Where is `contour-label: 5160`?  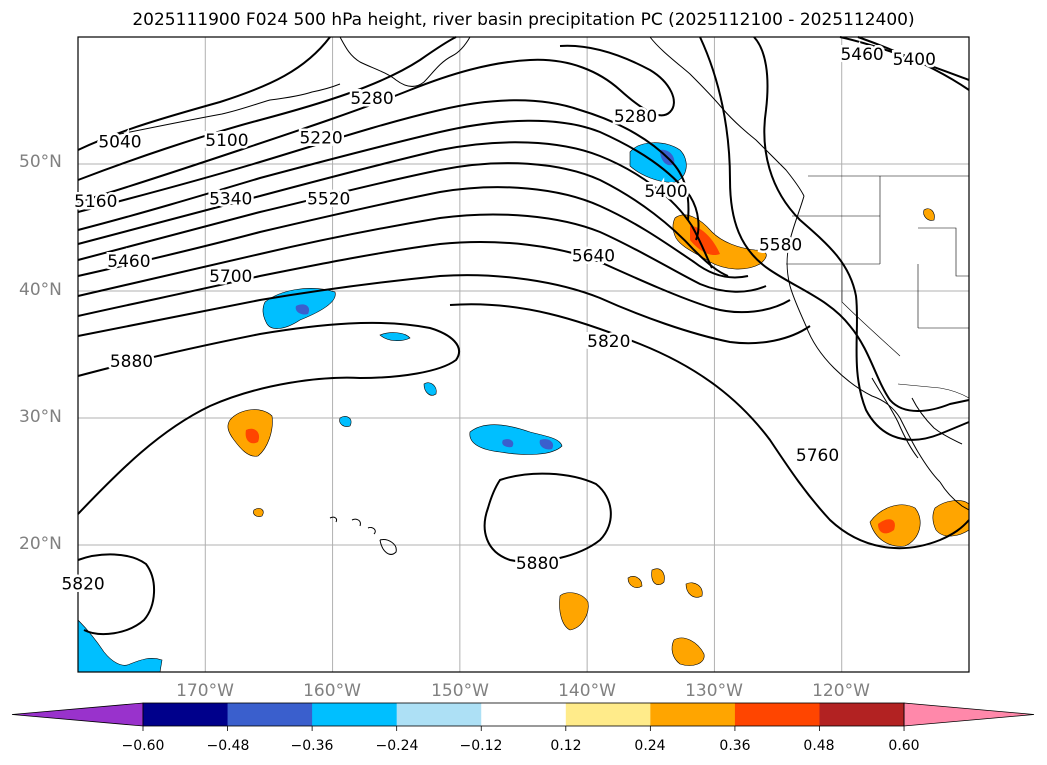 contour-label: 5160 is located at coordinates (95, 202).